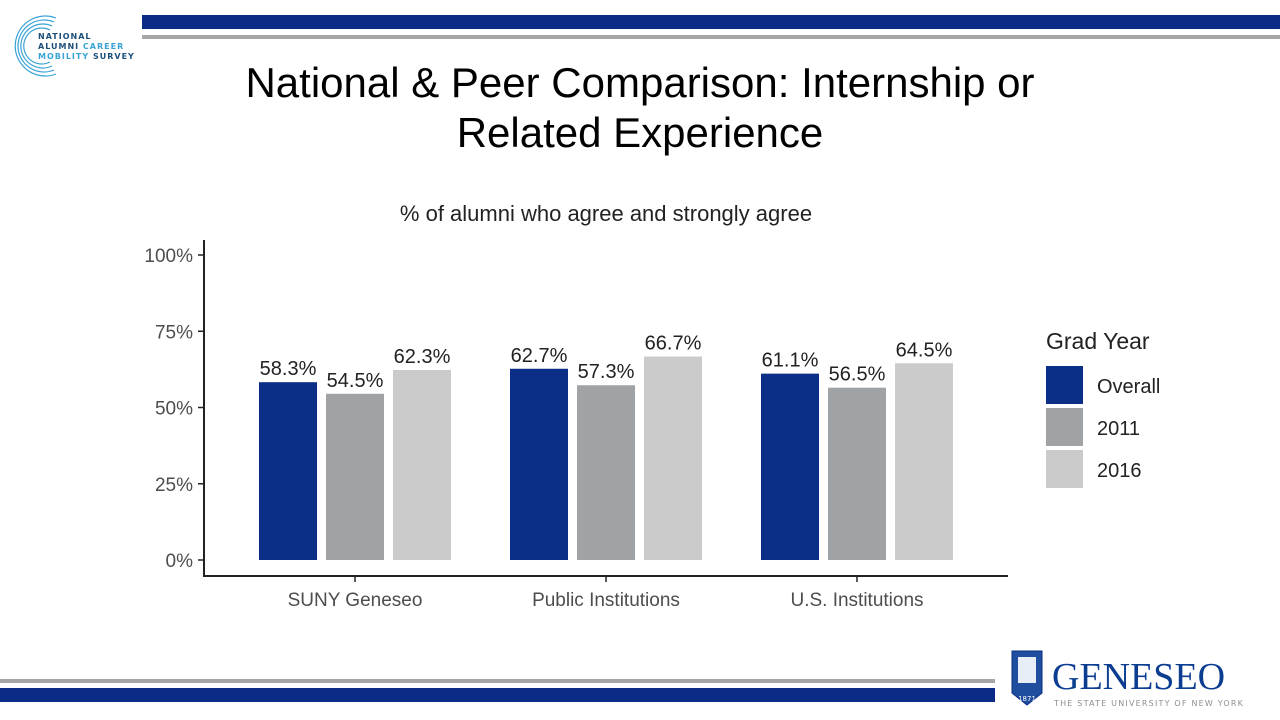 This screenshot has height=720, width=1280. Describe the element at coordinates (606, 372) in the screenshot. I see `data-label: 57.3%` at that location.